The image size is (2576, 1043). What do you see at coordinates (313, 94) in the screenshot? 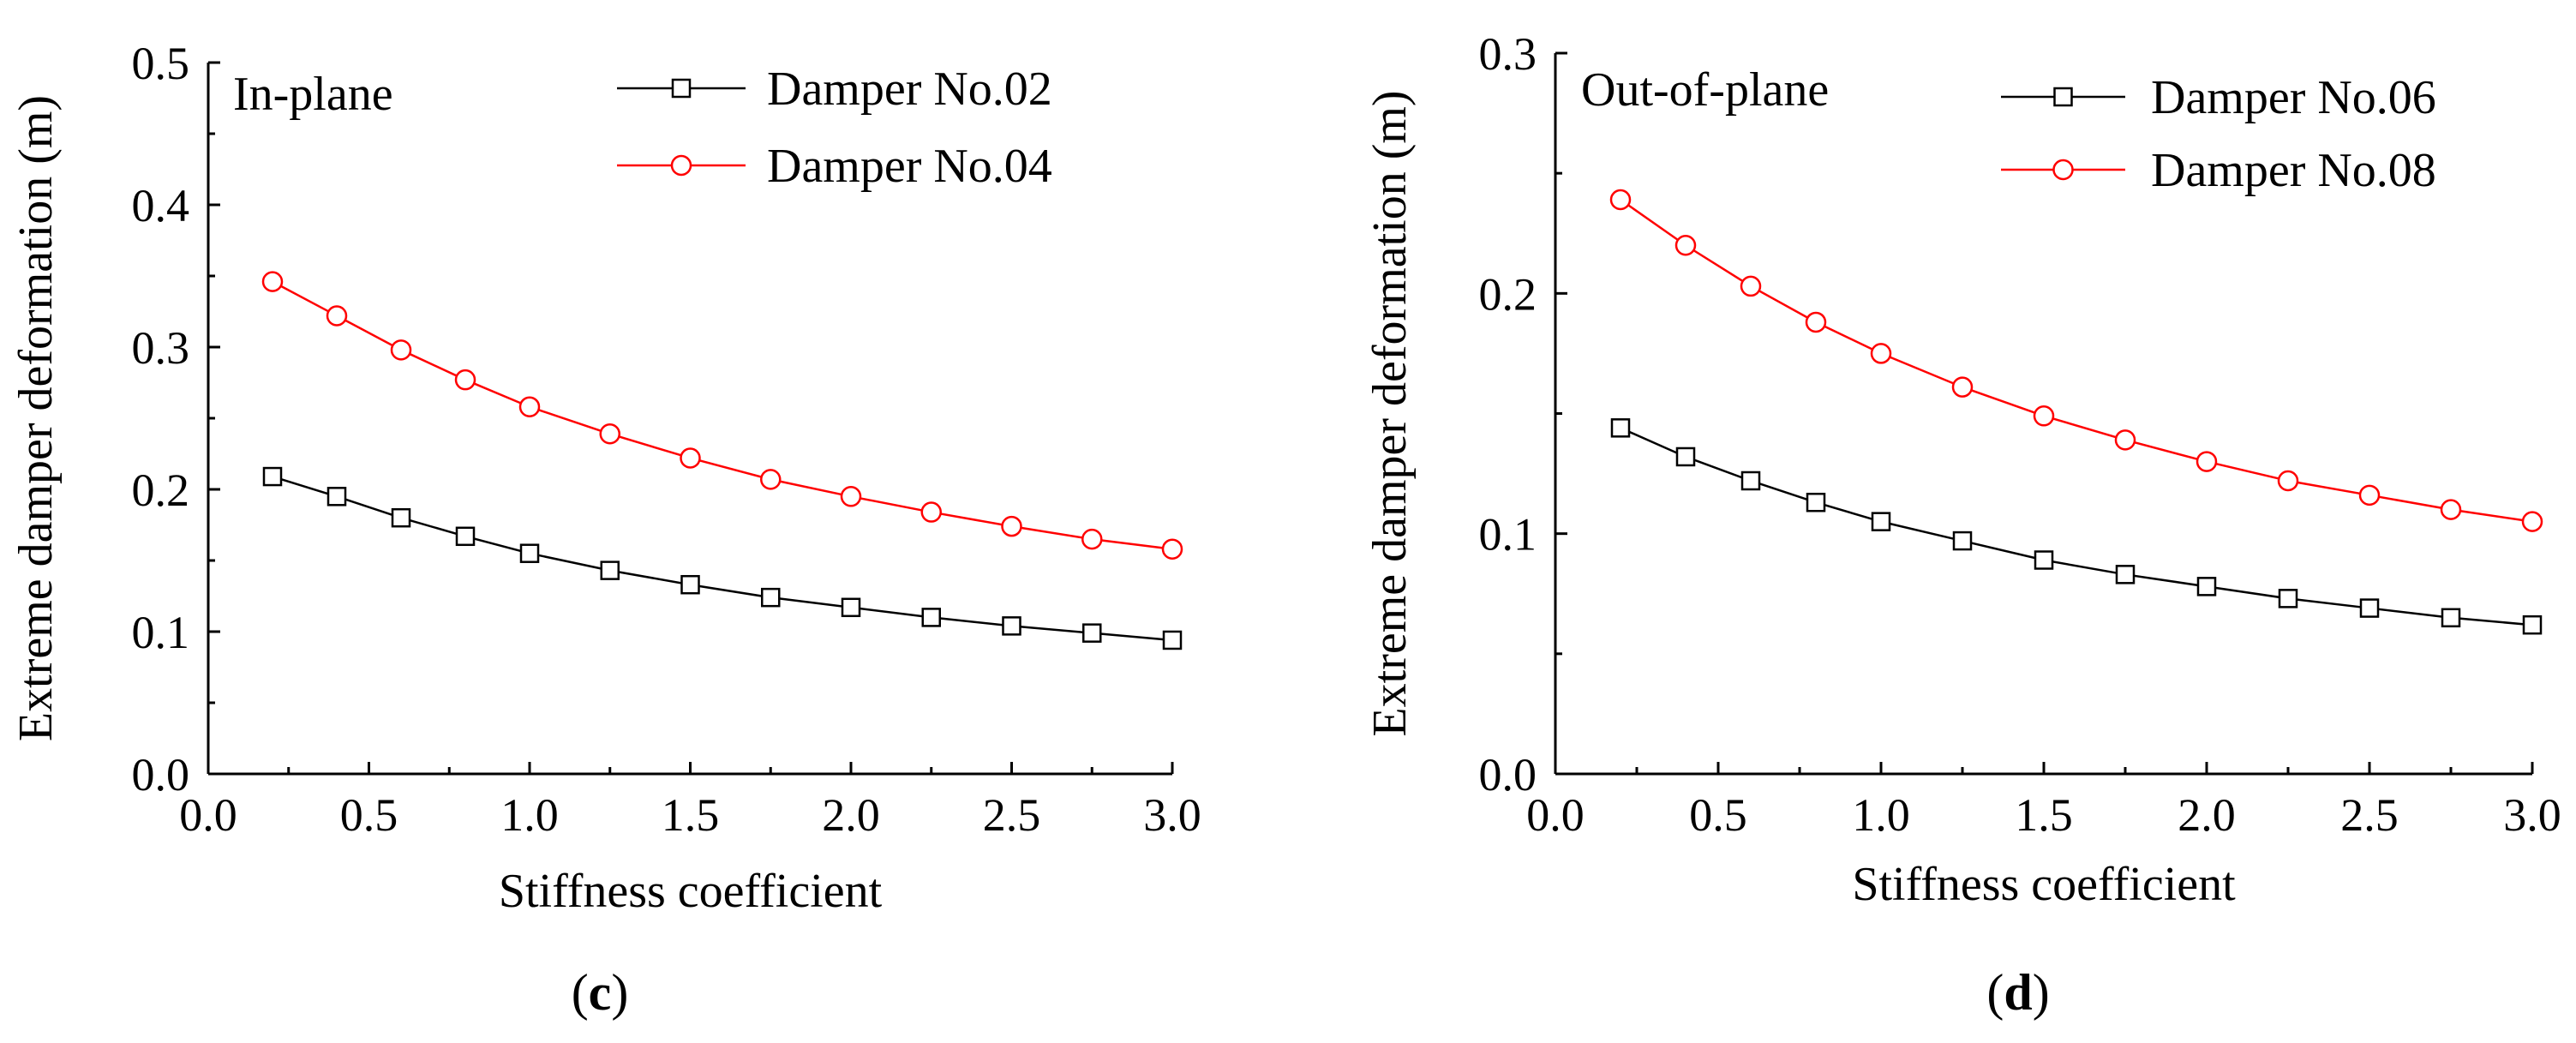
I see `panel-annotation: In-plane` at bounding box center [313, 94].